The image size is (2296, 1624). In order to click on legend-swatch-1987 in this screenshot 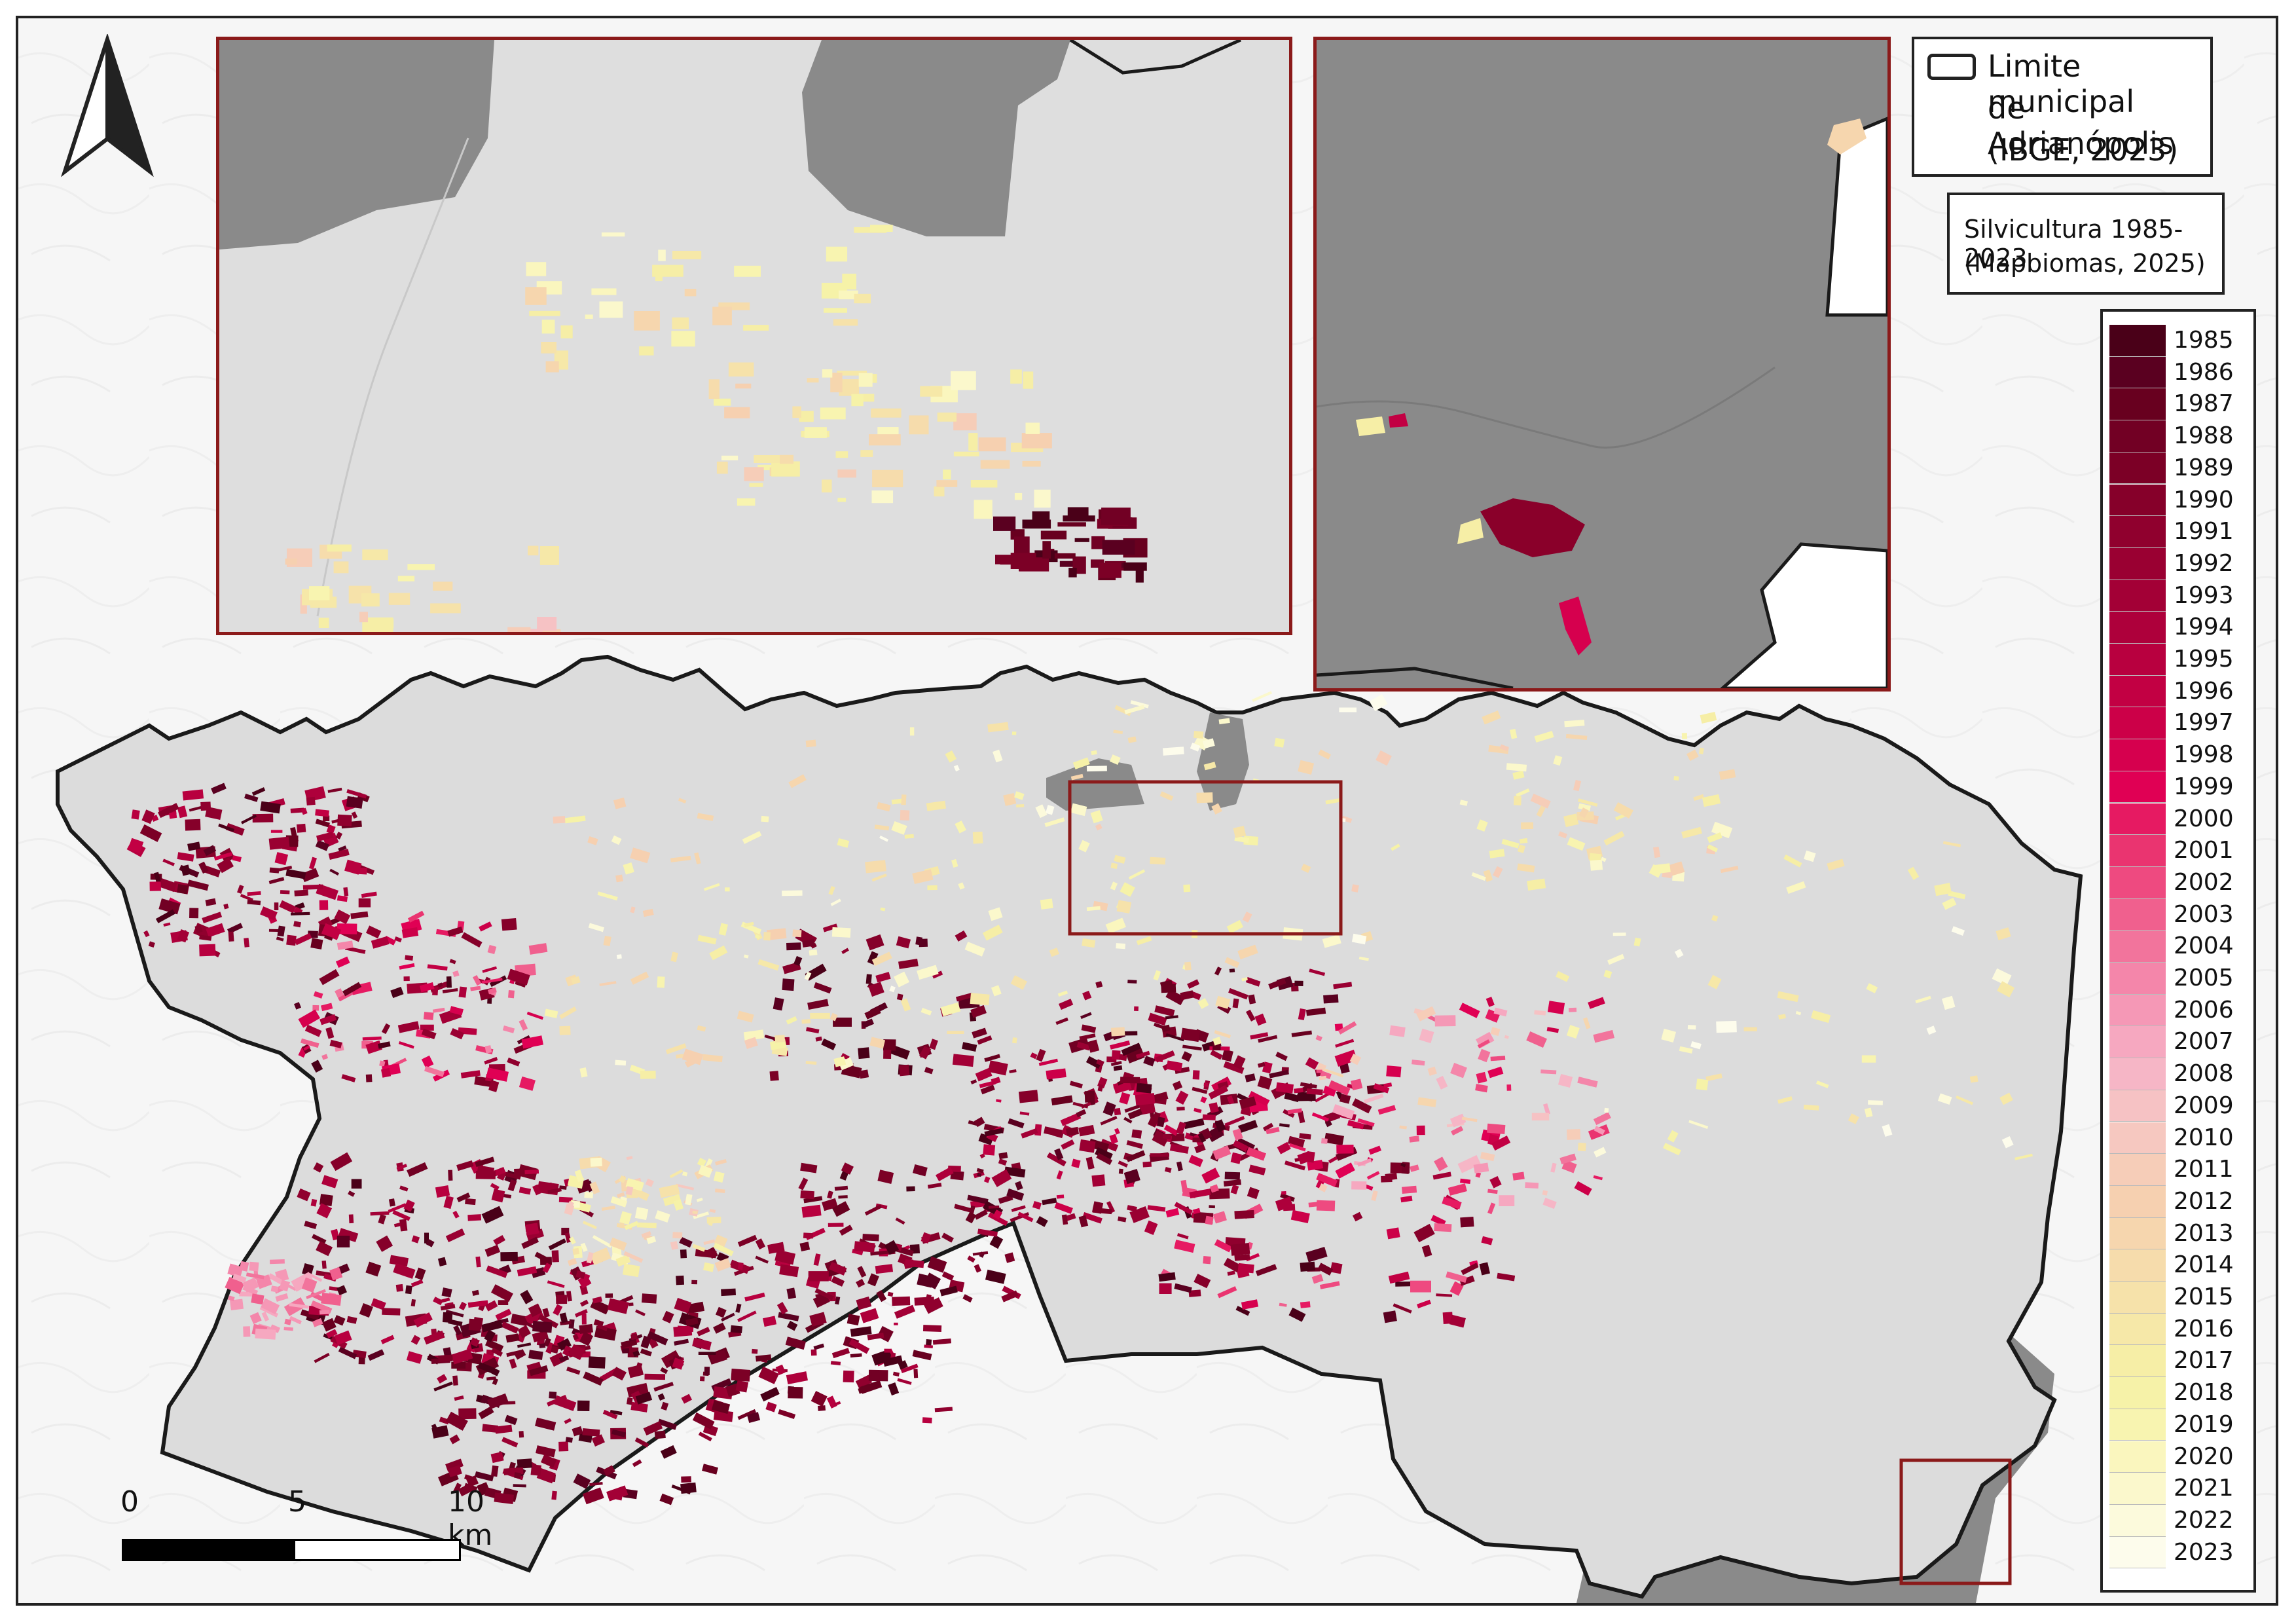, I will do `click(2137, 404)`.